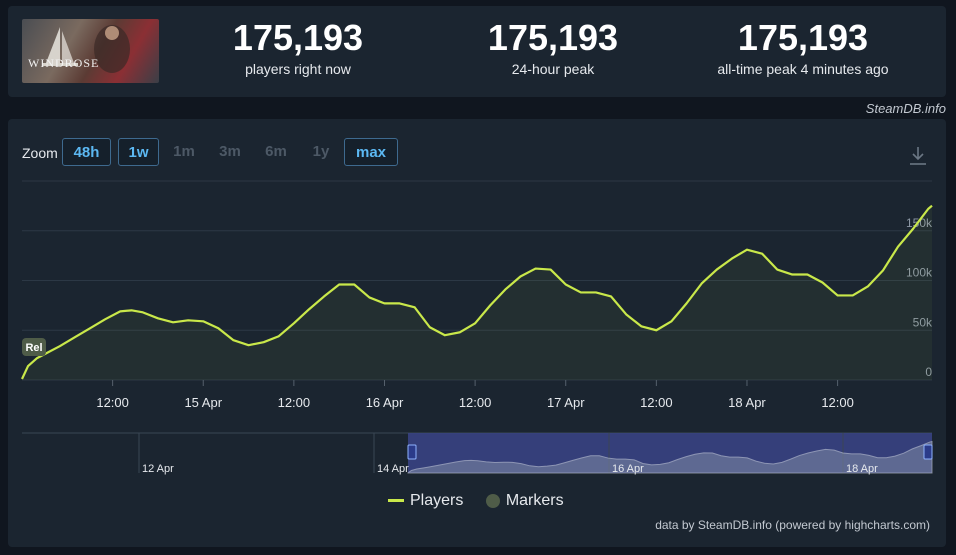 This screenshot has height=555, width=956. Describe the element at coordinates (919, 223) in the screenshot. I see `y-tick-label: 150k` at that location.